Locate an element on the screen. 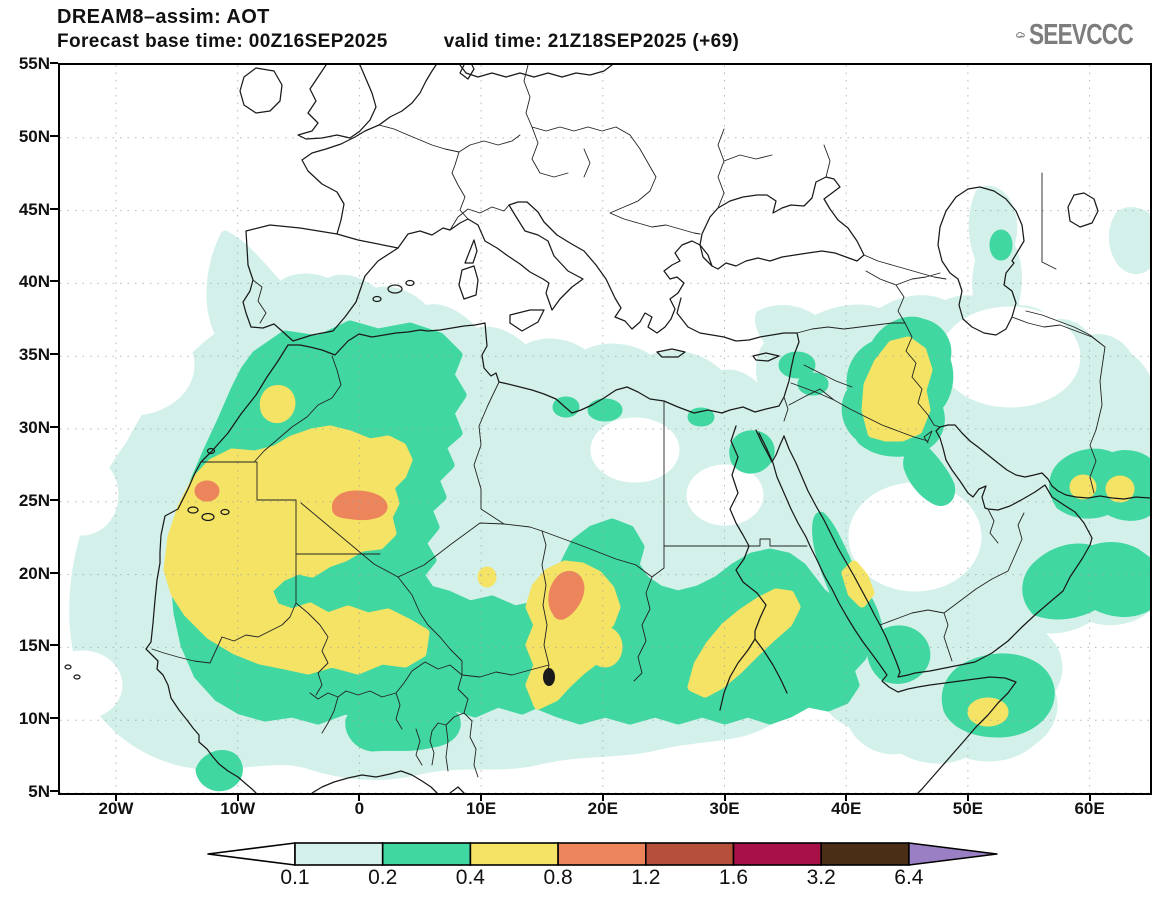 Image resolution: width=1165 pixels, height=905 pixels. uk-coast is located at coordinates (337, 102).